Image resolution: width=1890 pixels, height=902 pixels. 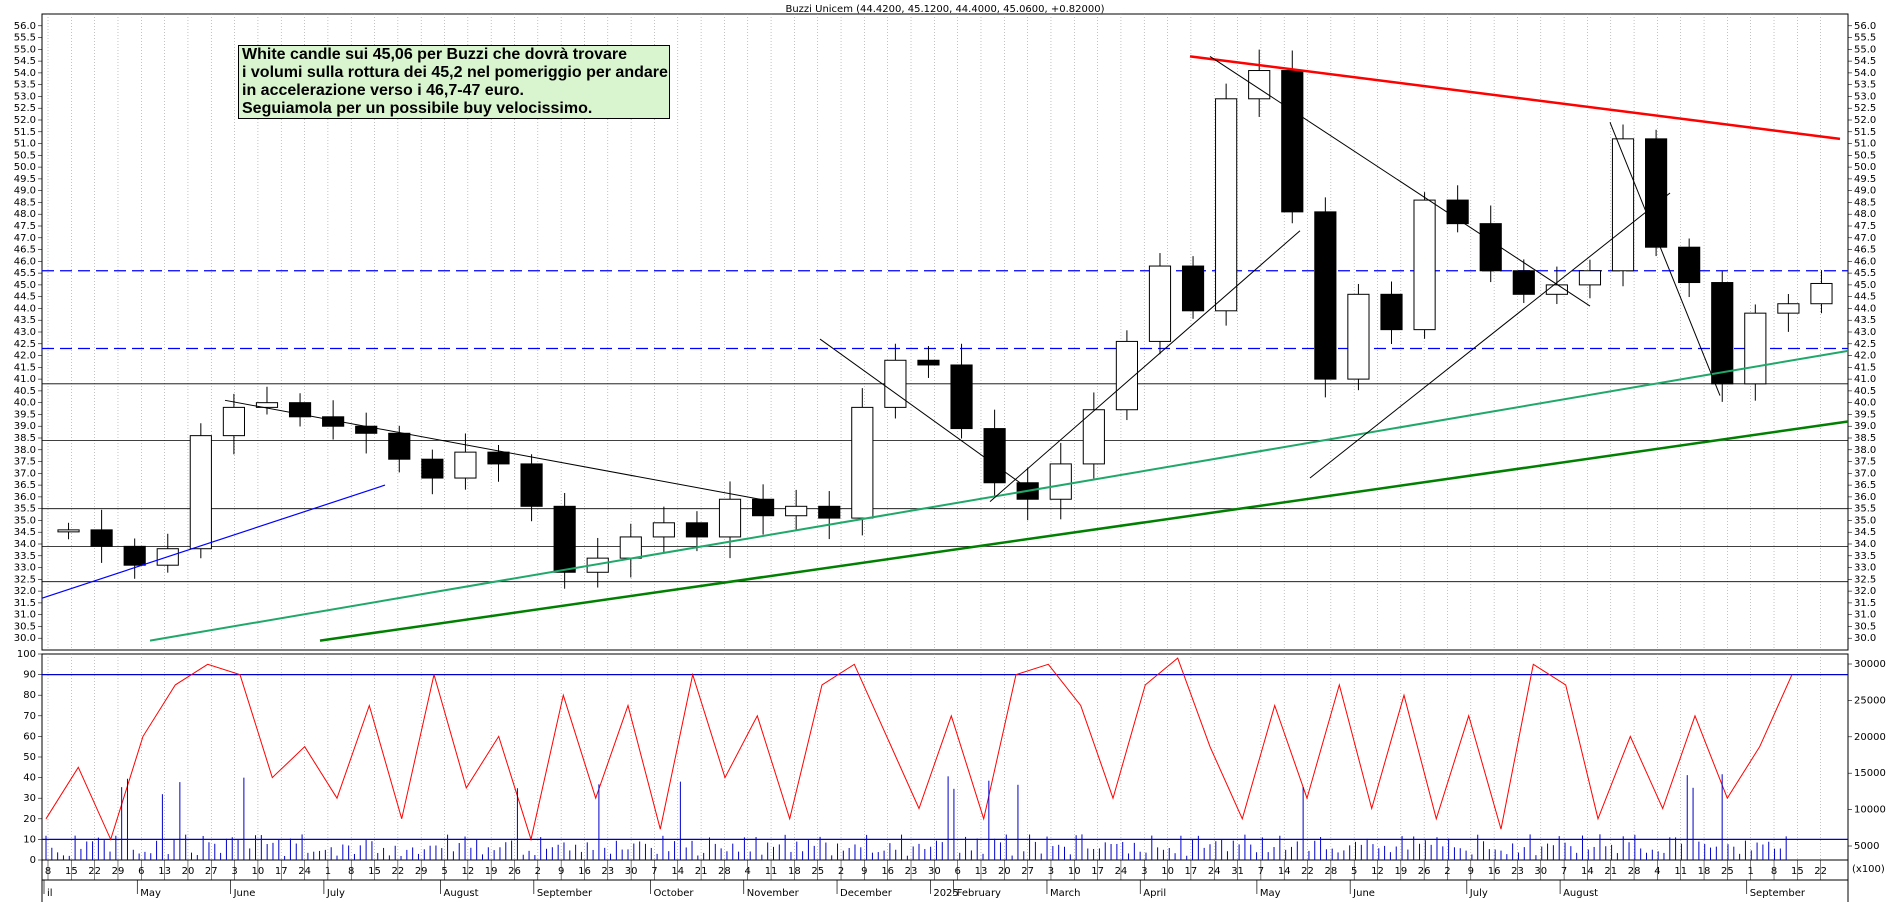 I want to click on price-tick-label-right: 51.5, so click(x=1865, y=132).